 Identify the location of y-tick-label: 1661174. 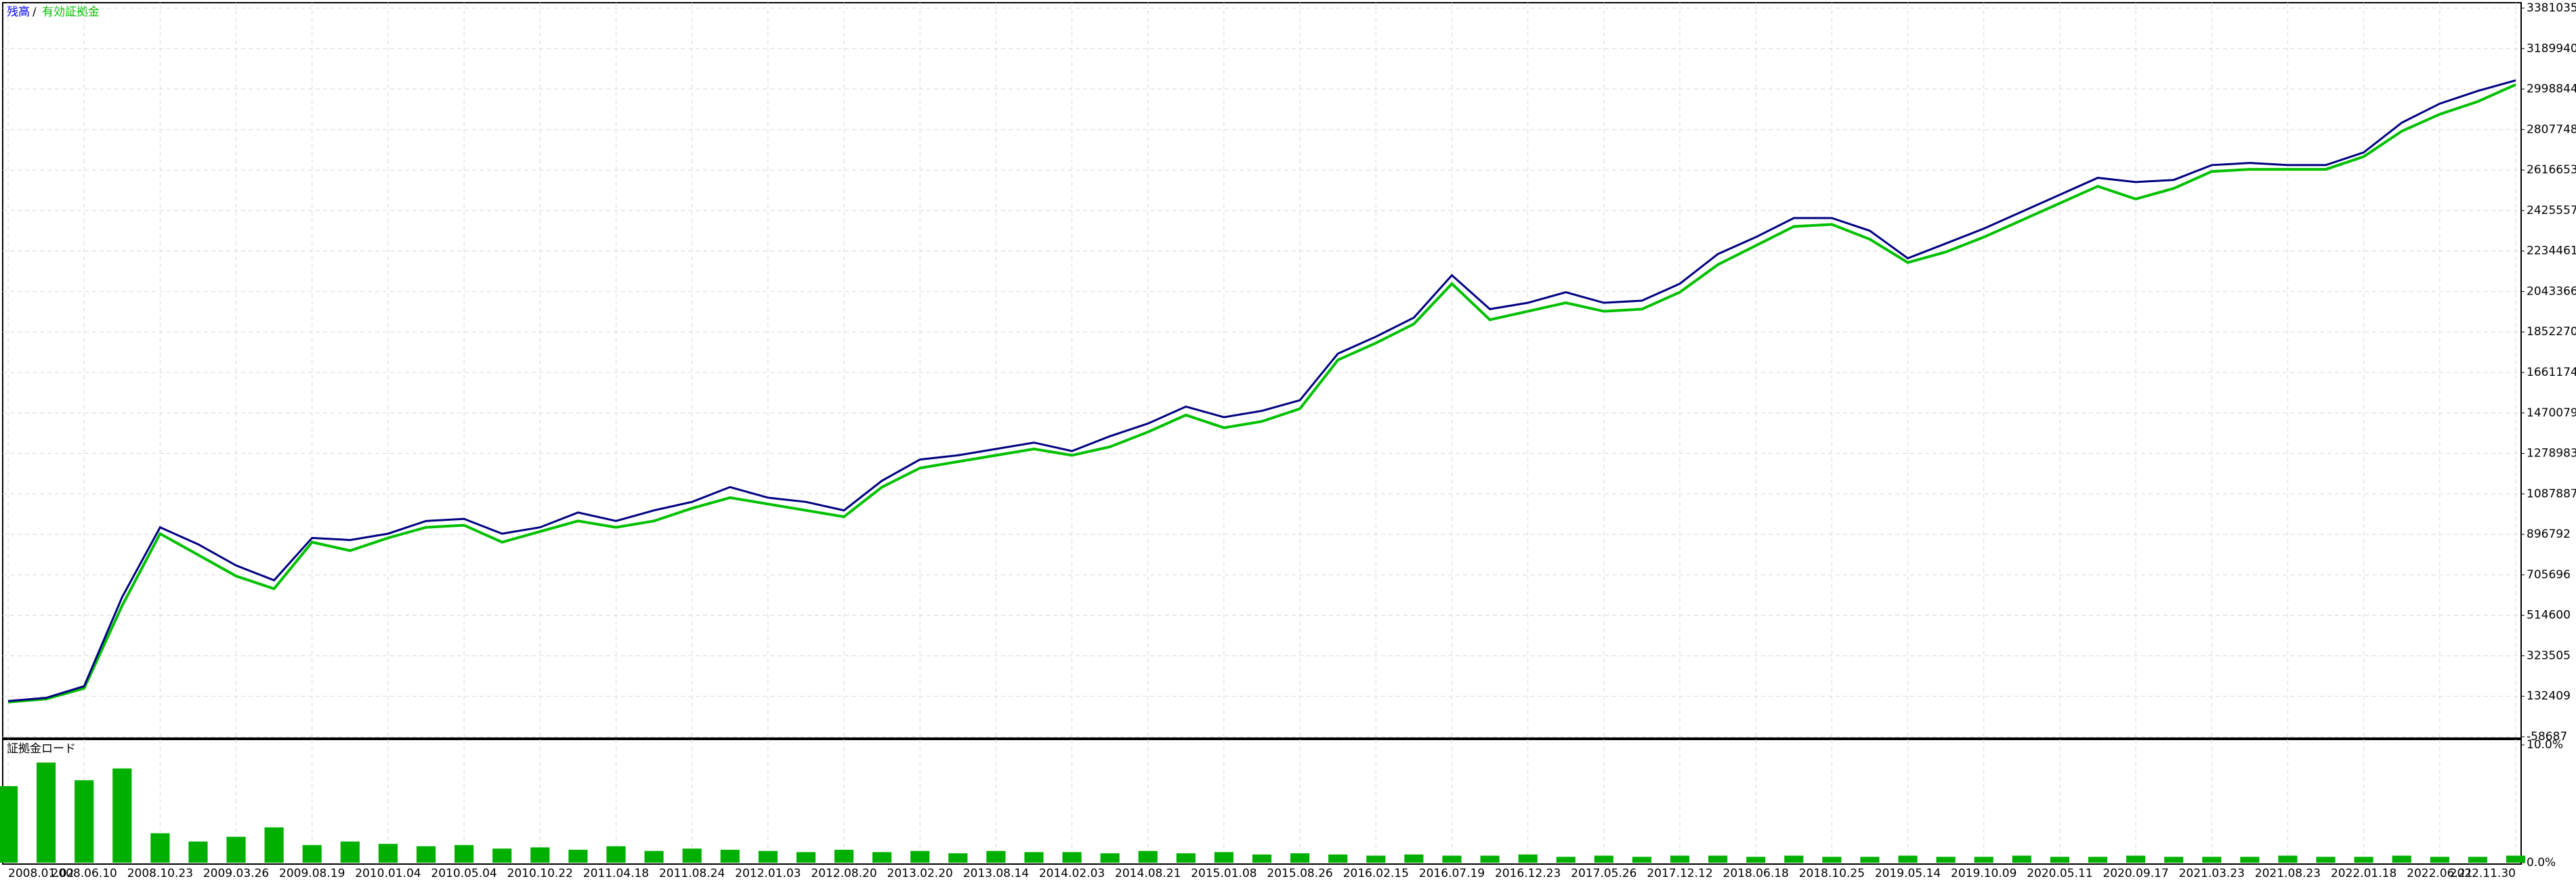
(2551, 372).